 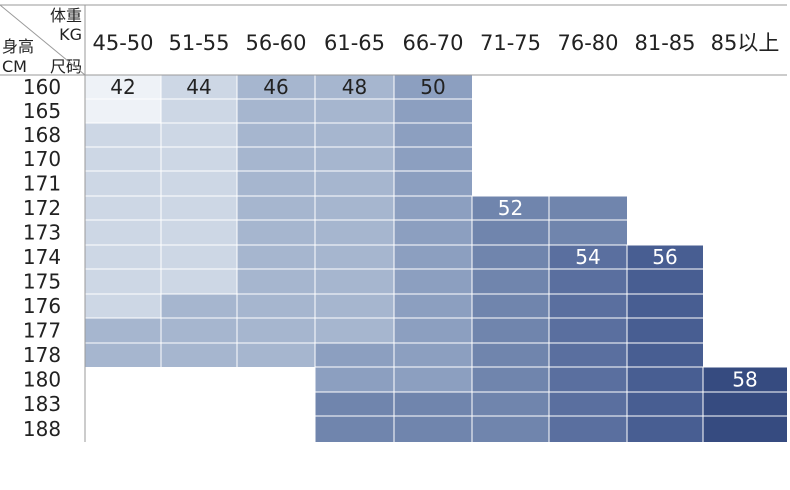 I want to click on size-label: 48, so click(x=354, y=87).